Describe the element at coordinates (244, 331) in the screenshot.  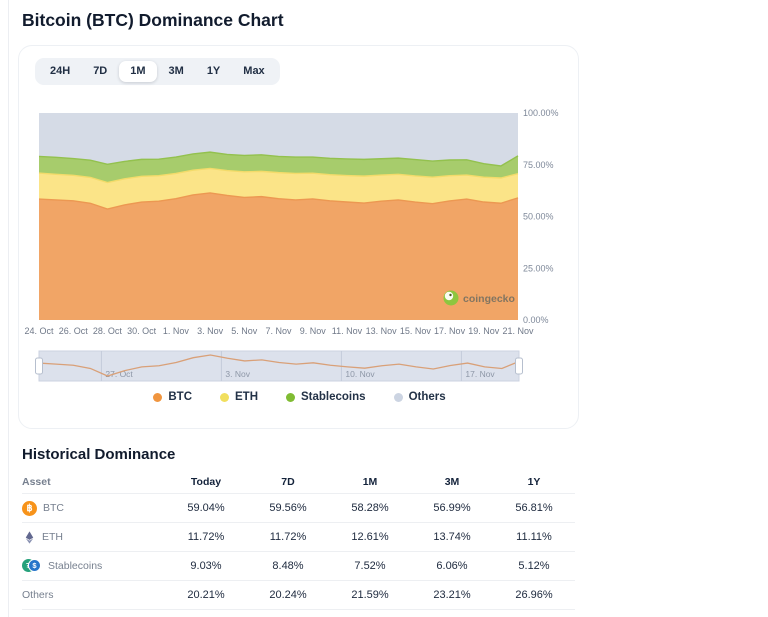
I see `x-axis-label: 5. Nov` at that location.